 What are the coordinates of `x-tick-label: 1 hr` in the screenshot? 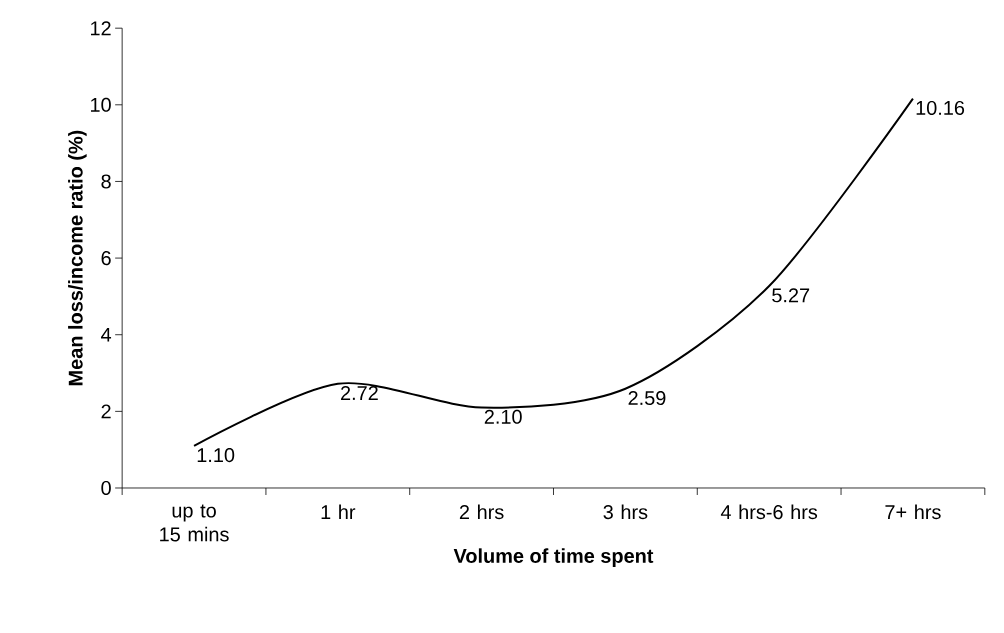 It's located at (338, 511).